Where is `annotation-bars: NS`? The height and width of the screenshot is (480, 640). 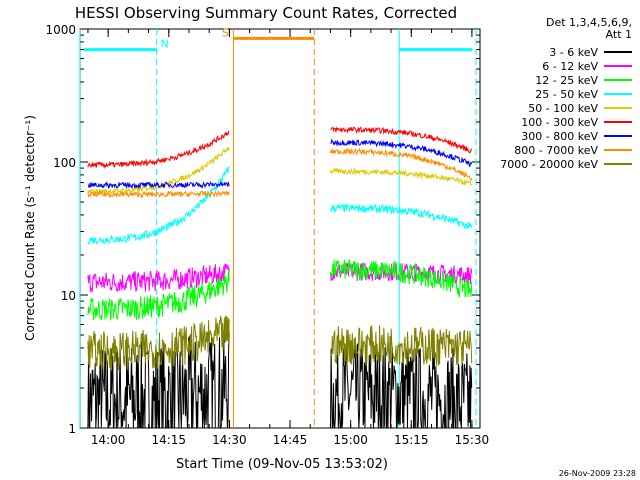
annotation-bars: NS is located at coordinates (277, 39).